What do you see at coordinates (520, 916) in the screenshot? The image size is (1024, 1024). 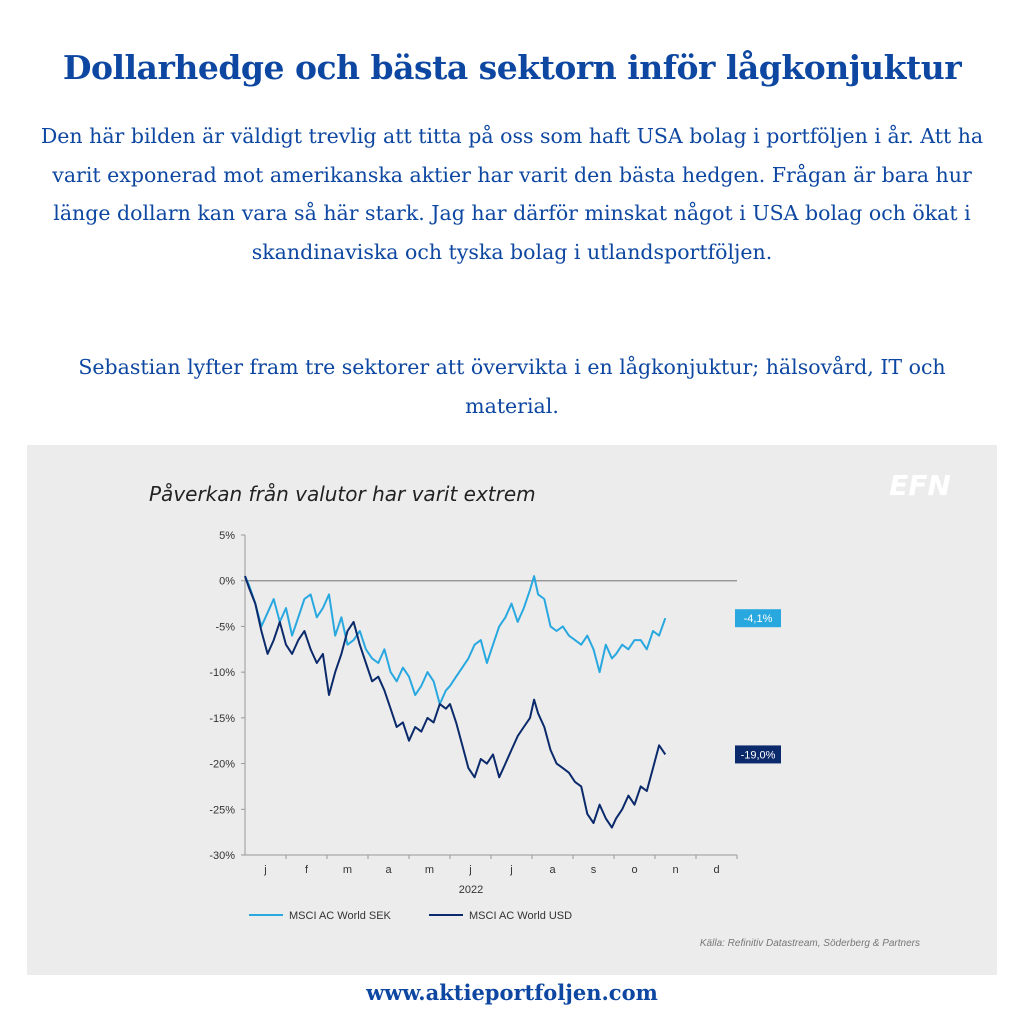 I see `legend-label: MSCI AC World USD` at bounding box center [520, 916].